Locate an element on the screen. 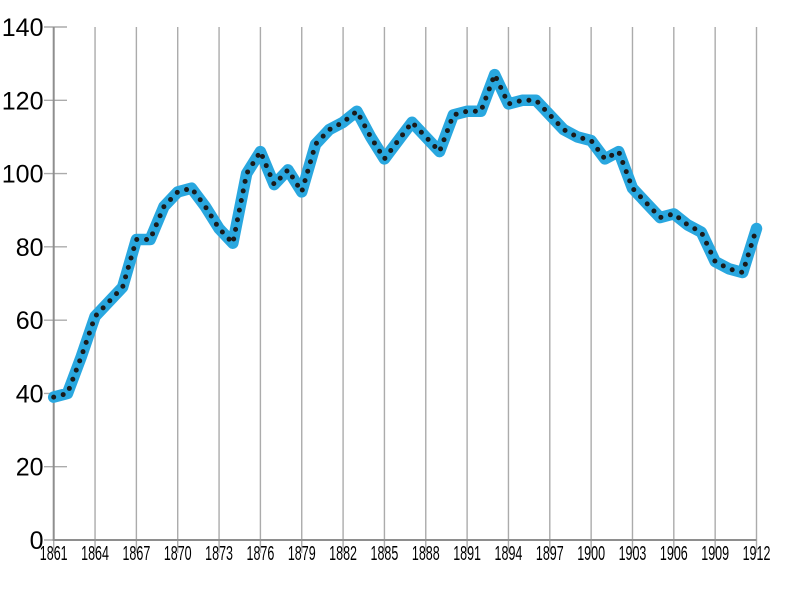 The image size is (800, 600). x-tick-label-1885: 1885 is located at coordinates (385, 553).